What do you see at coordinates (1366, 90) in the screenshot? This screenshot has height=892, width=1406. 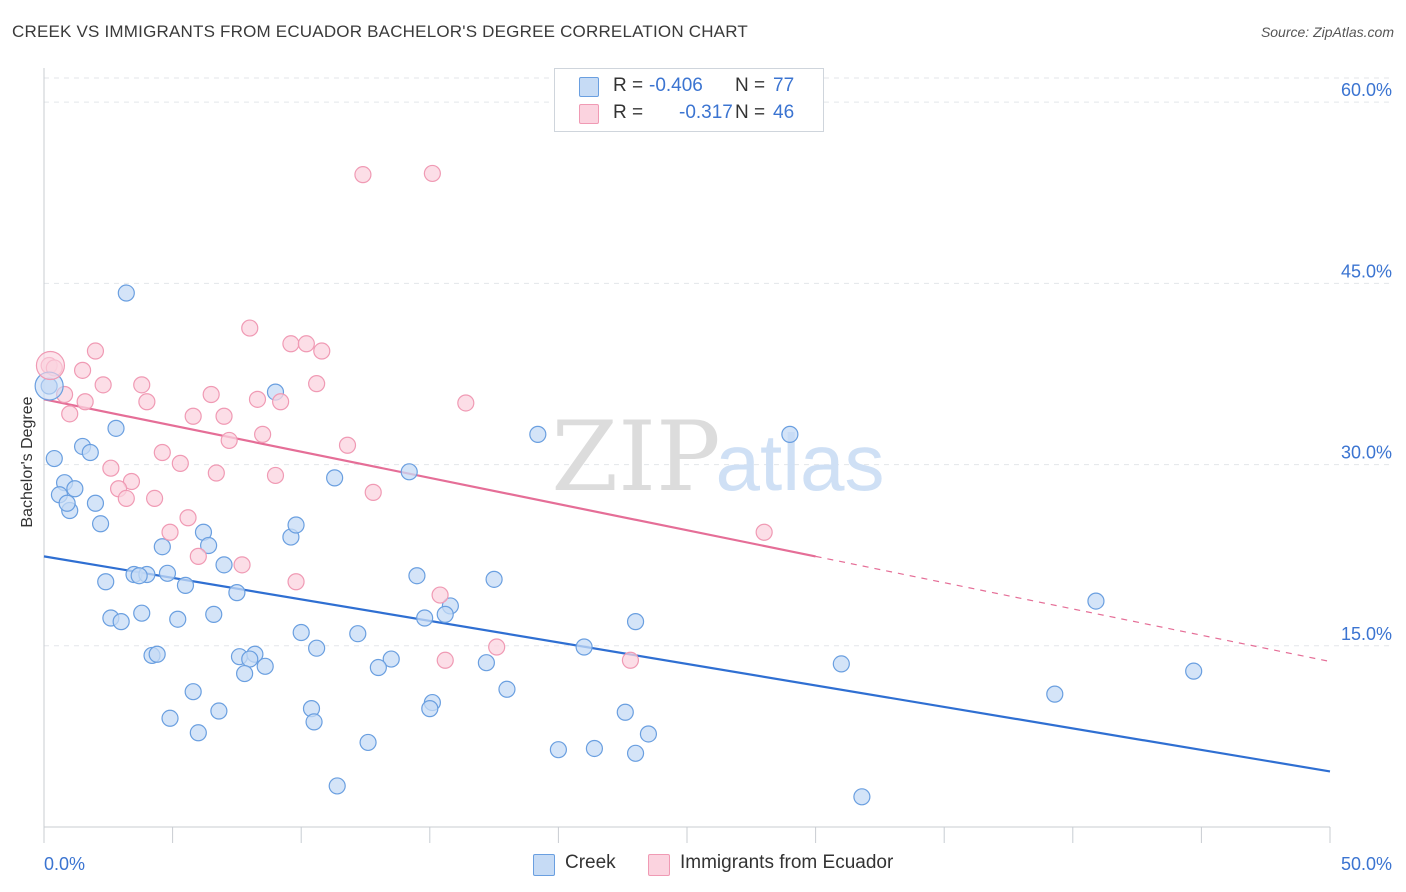 I see `y-tick-label: 60.0%` at bounding box center [1366, 90].